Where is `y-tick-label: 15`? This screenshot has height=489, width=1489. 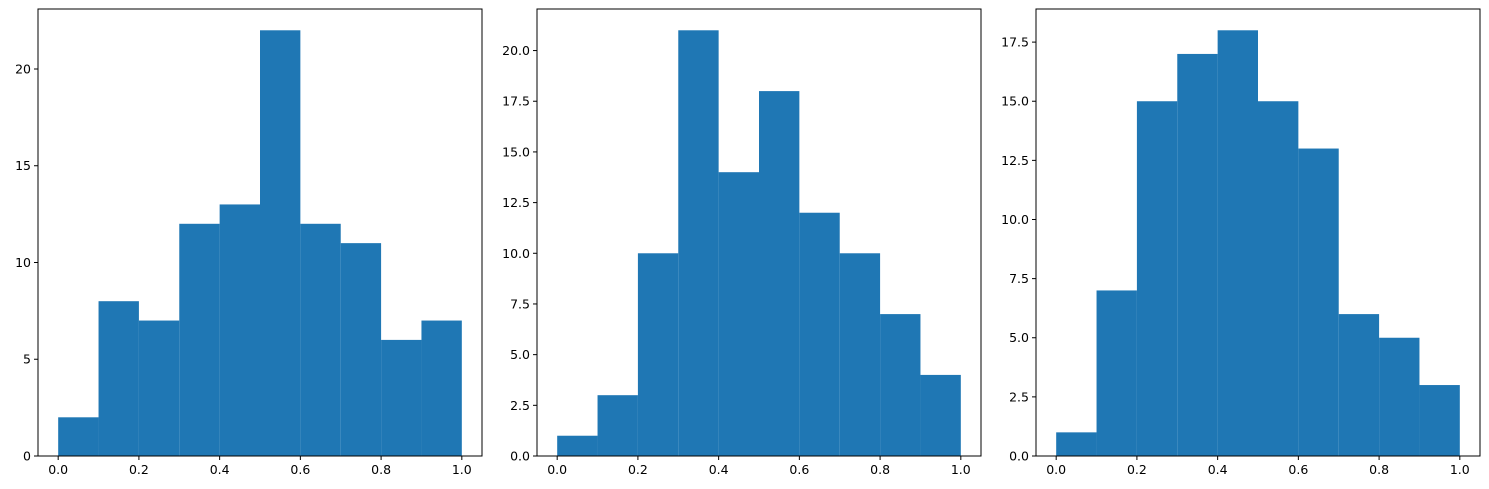 y-tick-label: 15 is located at coordinates (23, 165).